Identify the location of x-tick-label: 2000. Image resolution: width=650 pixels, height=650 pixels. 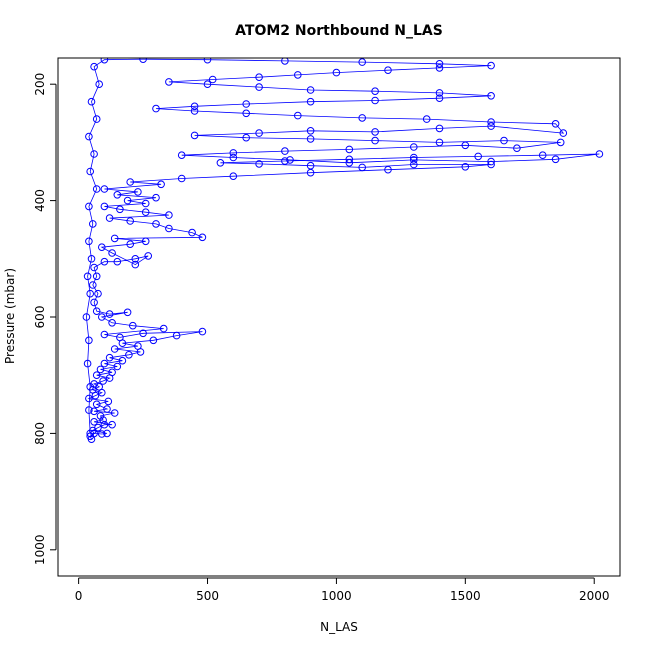
(594, 596).